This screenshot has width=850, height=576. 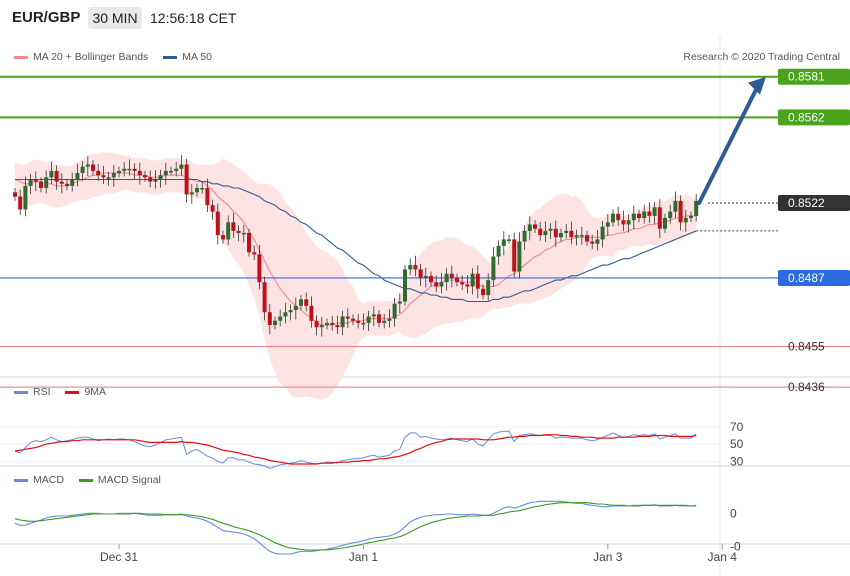 I want to click on projection-arrow-shaft, so click(x=728, y=144).